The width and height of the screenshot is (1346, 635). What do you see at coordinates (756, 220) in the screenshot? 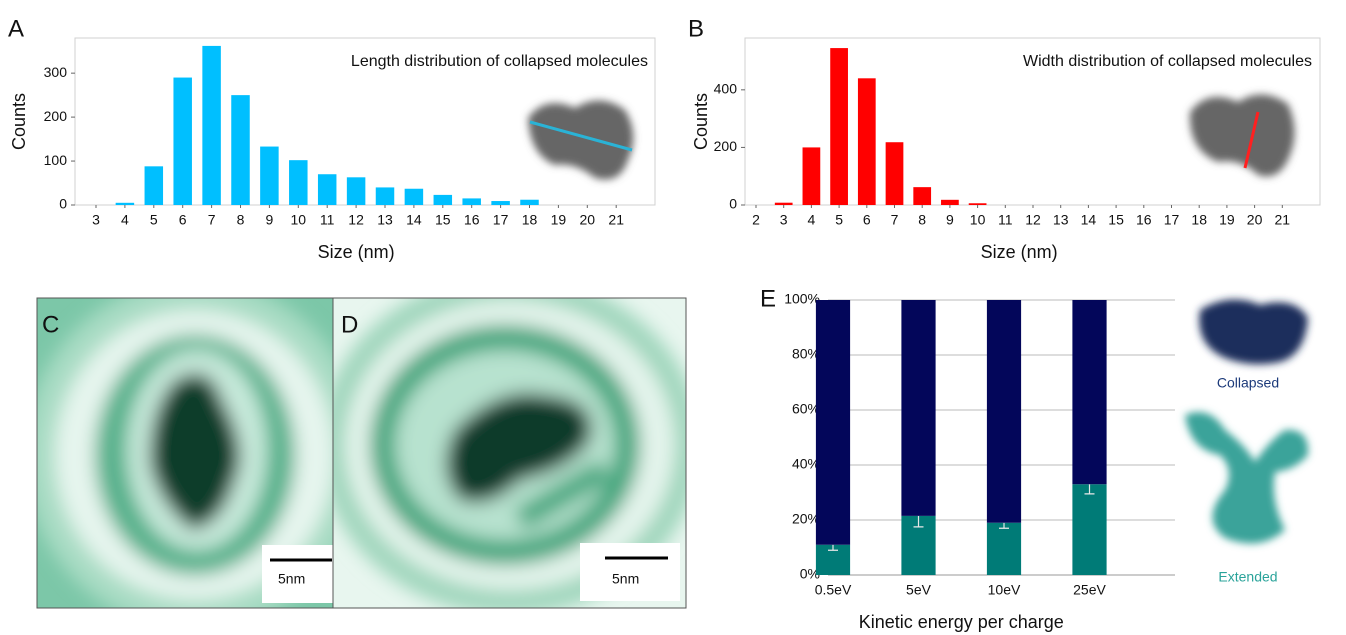
I see `x-tick-label: 2` at bounding box center [756, 220].